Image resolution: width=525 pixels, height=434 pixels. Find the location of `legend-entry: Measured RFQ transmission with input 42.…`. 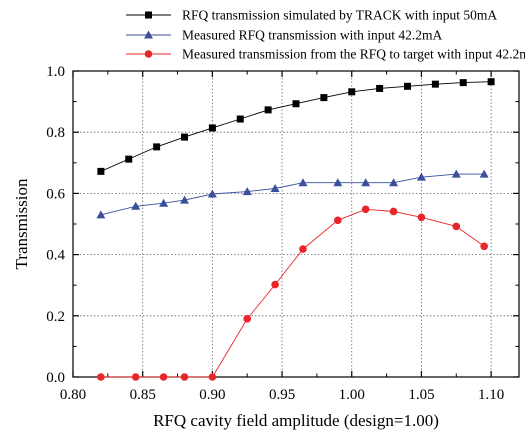

legend-entry: Measured RFQ transmission with input 42.… is located at coordinates (284, 35).